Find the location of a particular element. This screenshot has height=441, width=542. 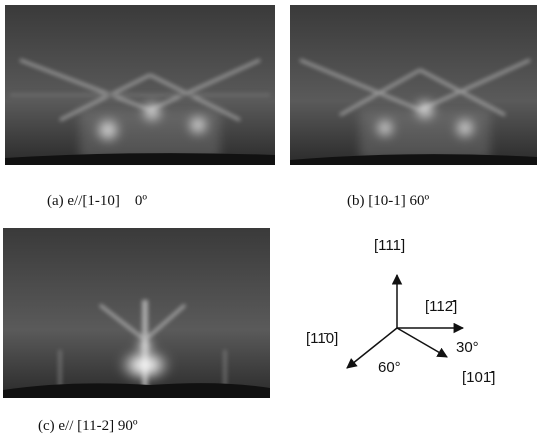

caption-c: (c) e// [11-2] 90º is located at coordinates (88, 426).